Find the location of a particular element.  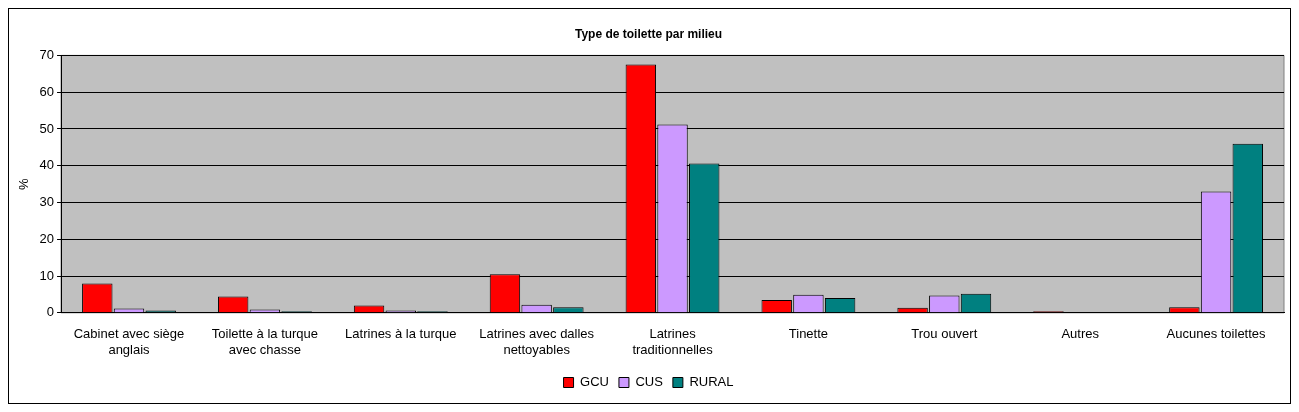

x-tick-label: Cabinet avec siège anglais is located at coordinates (129, 341).